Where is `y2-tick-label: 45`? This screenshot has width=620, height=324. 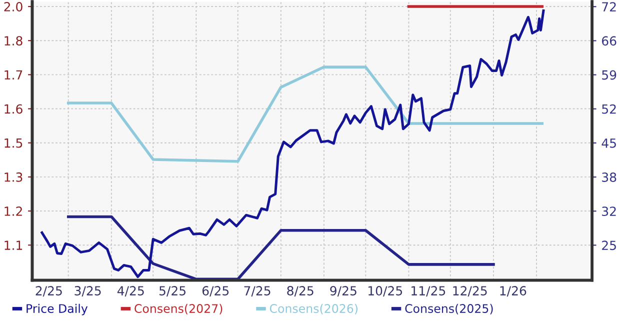 y2-tick-label: 45 is located at coordinates (609, 143).